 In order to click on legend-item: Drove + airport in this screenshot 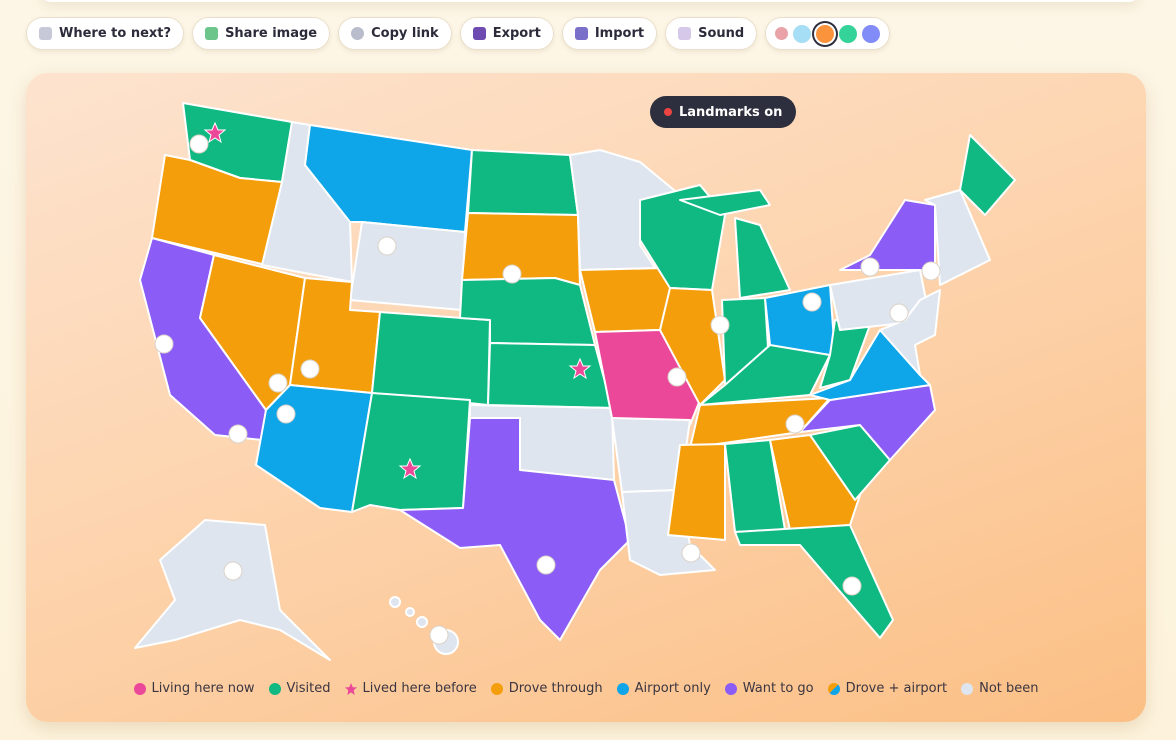, I will do `click(887, 688)`.